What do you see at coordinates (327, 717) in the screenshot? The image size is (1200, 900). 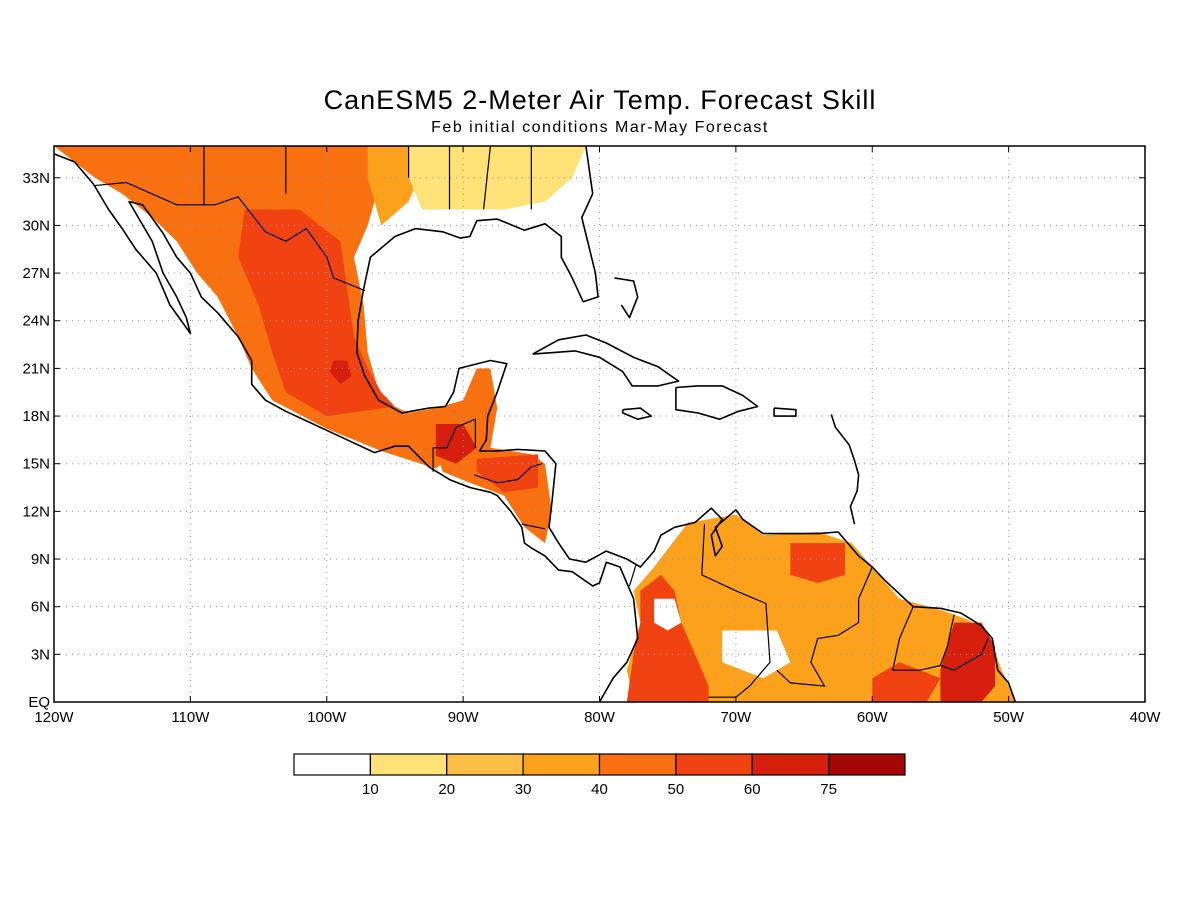 I see `lon-tick-label-2: 100W` at bounding box center [327, 717].